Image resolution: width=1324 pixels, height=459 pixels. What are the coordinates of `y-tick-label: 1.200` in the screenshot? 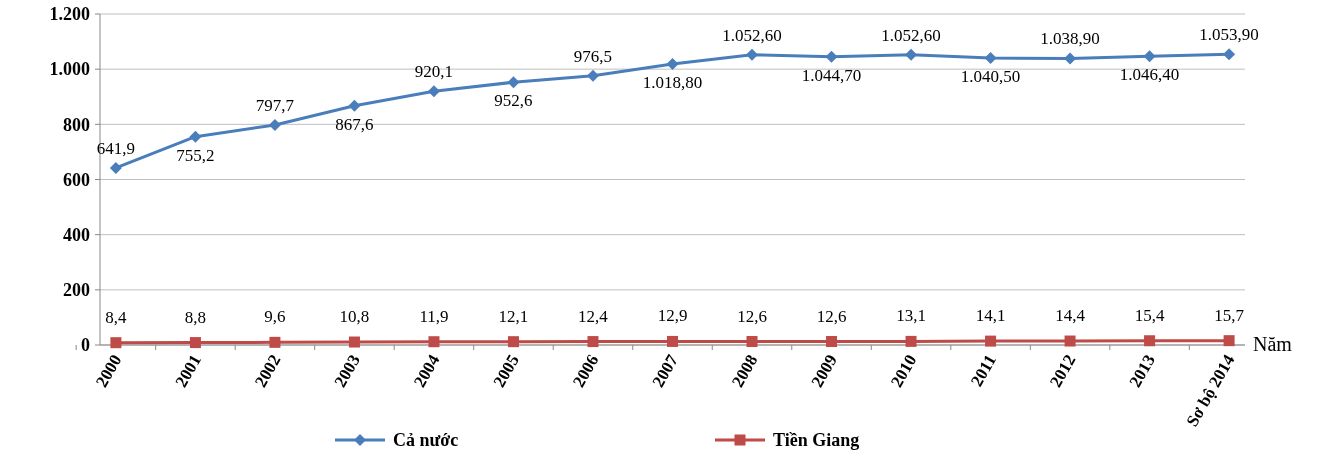 It's located at (69, 14).